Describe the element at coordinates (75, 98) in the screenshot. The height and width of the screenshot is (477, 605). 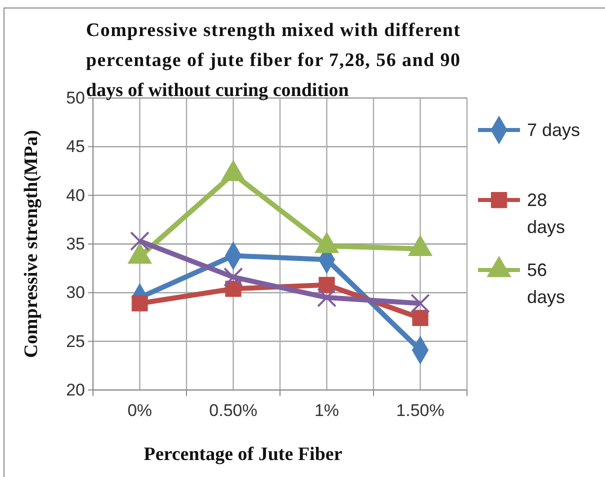
I see `y-tick-label: 50` at that location.